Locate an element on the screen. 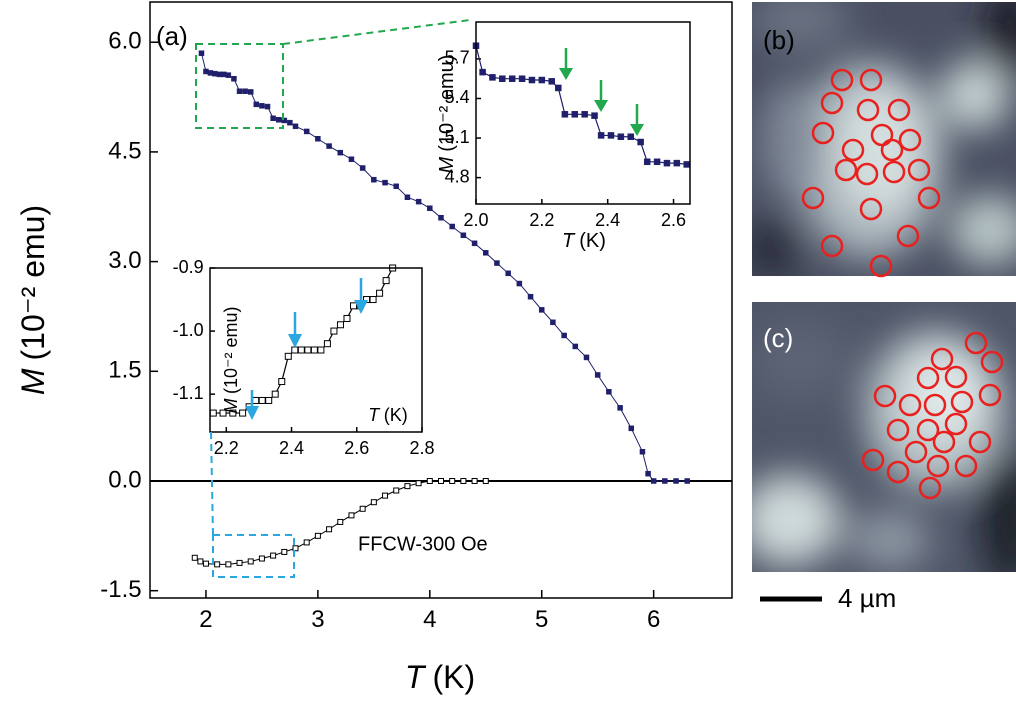 The width and height of the screenshot is (1016, 705). x-tick-label: 2.2 is located at coordinates (541, 220).